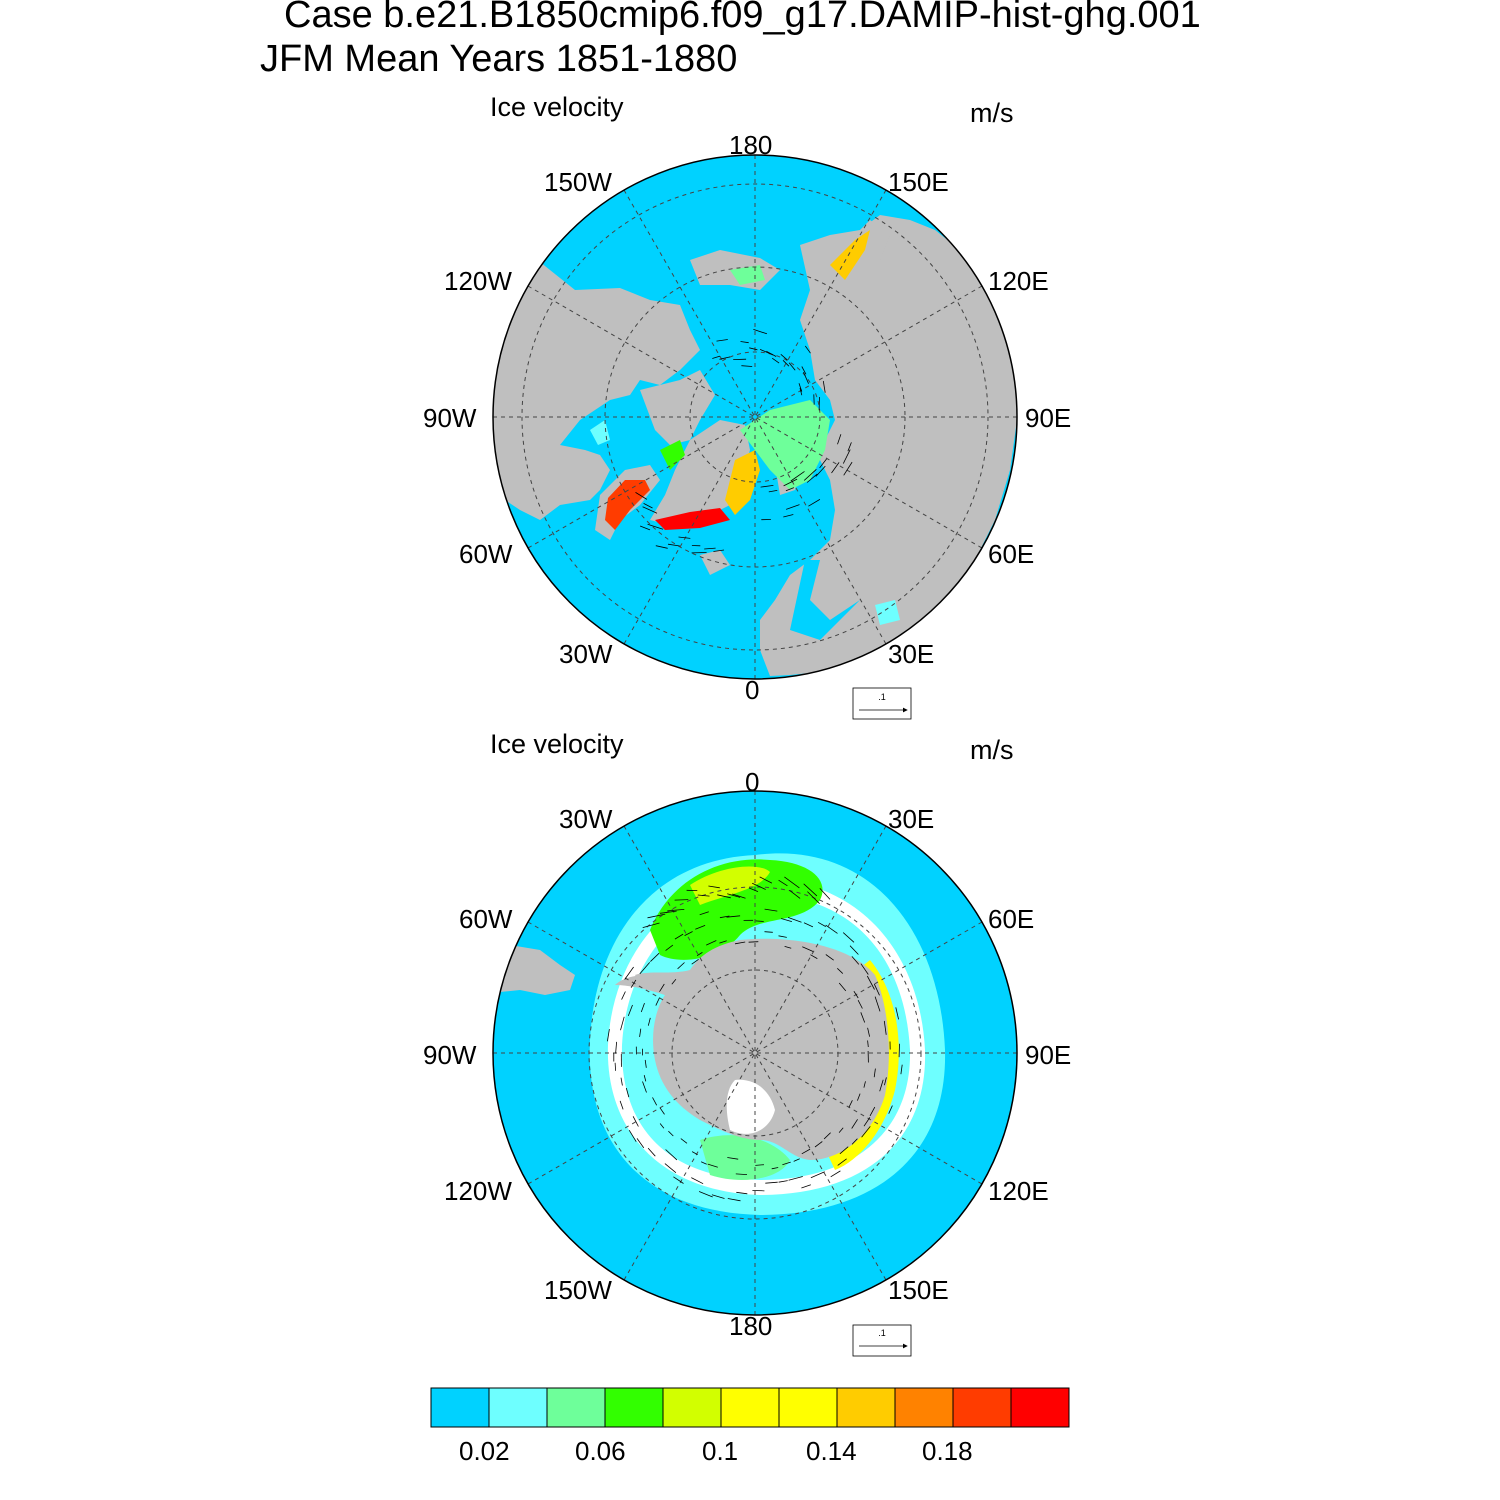 This screenshot has width=1500, height=1500. Describe the element at coordinates (534, 970) in the screenshot. I see `land-south-america` at that location.